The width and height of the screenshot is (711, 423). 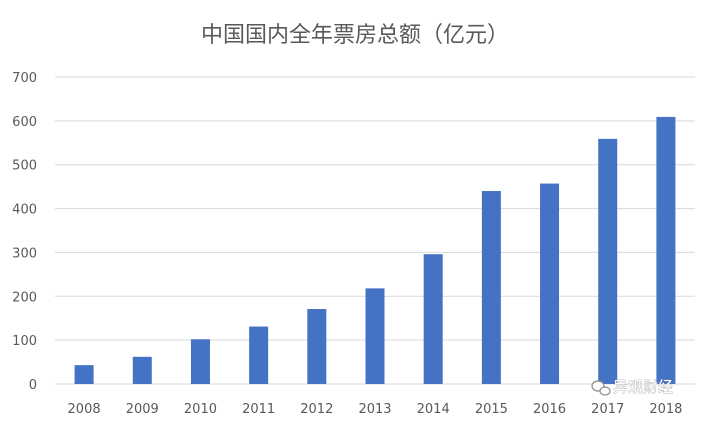 What do you see at coordinates (84, 409) in the screenshot?
I see `x-tick-label: 2008` at bounding box center [84, 409].